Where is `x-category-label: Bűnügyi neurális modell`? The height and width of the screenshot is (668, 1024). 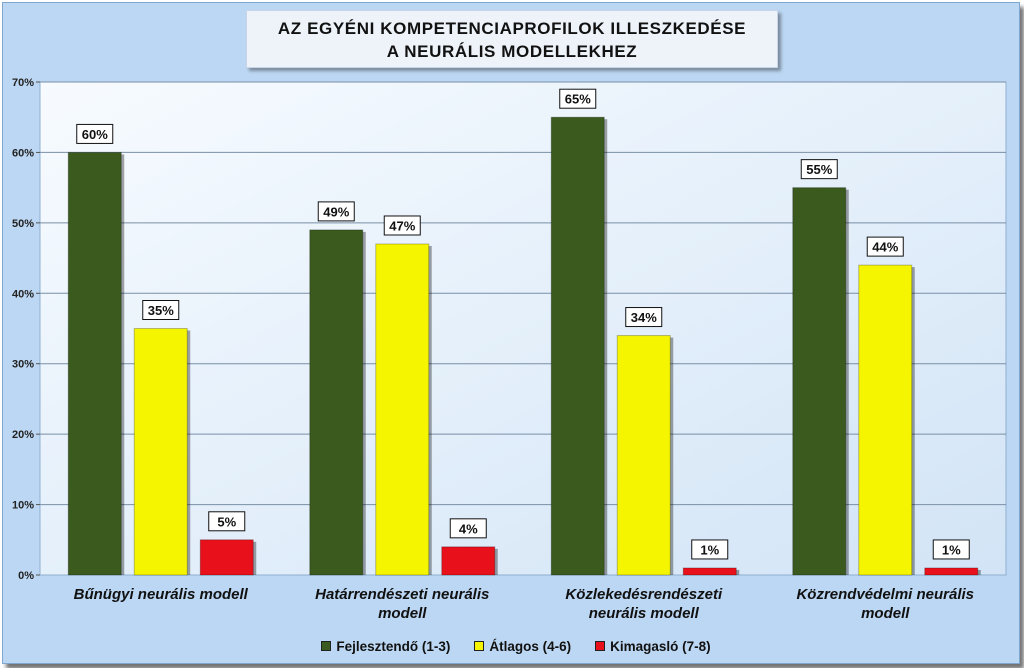 x-category-label: Bűnügyi neurális modell is located at coordinates (161, 594).